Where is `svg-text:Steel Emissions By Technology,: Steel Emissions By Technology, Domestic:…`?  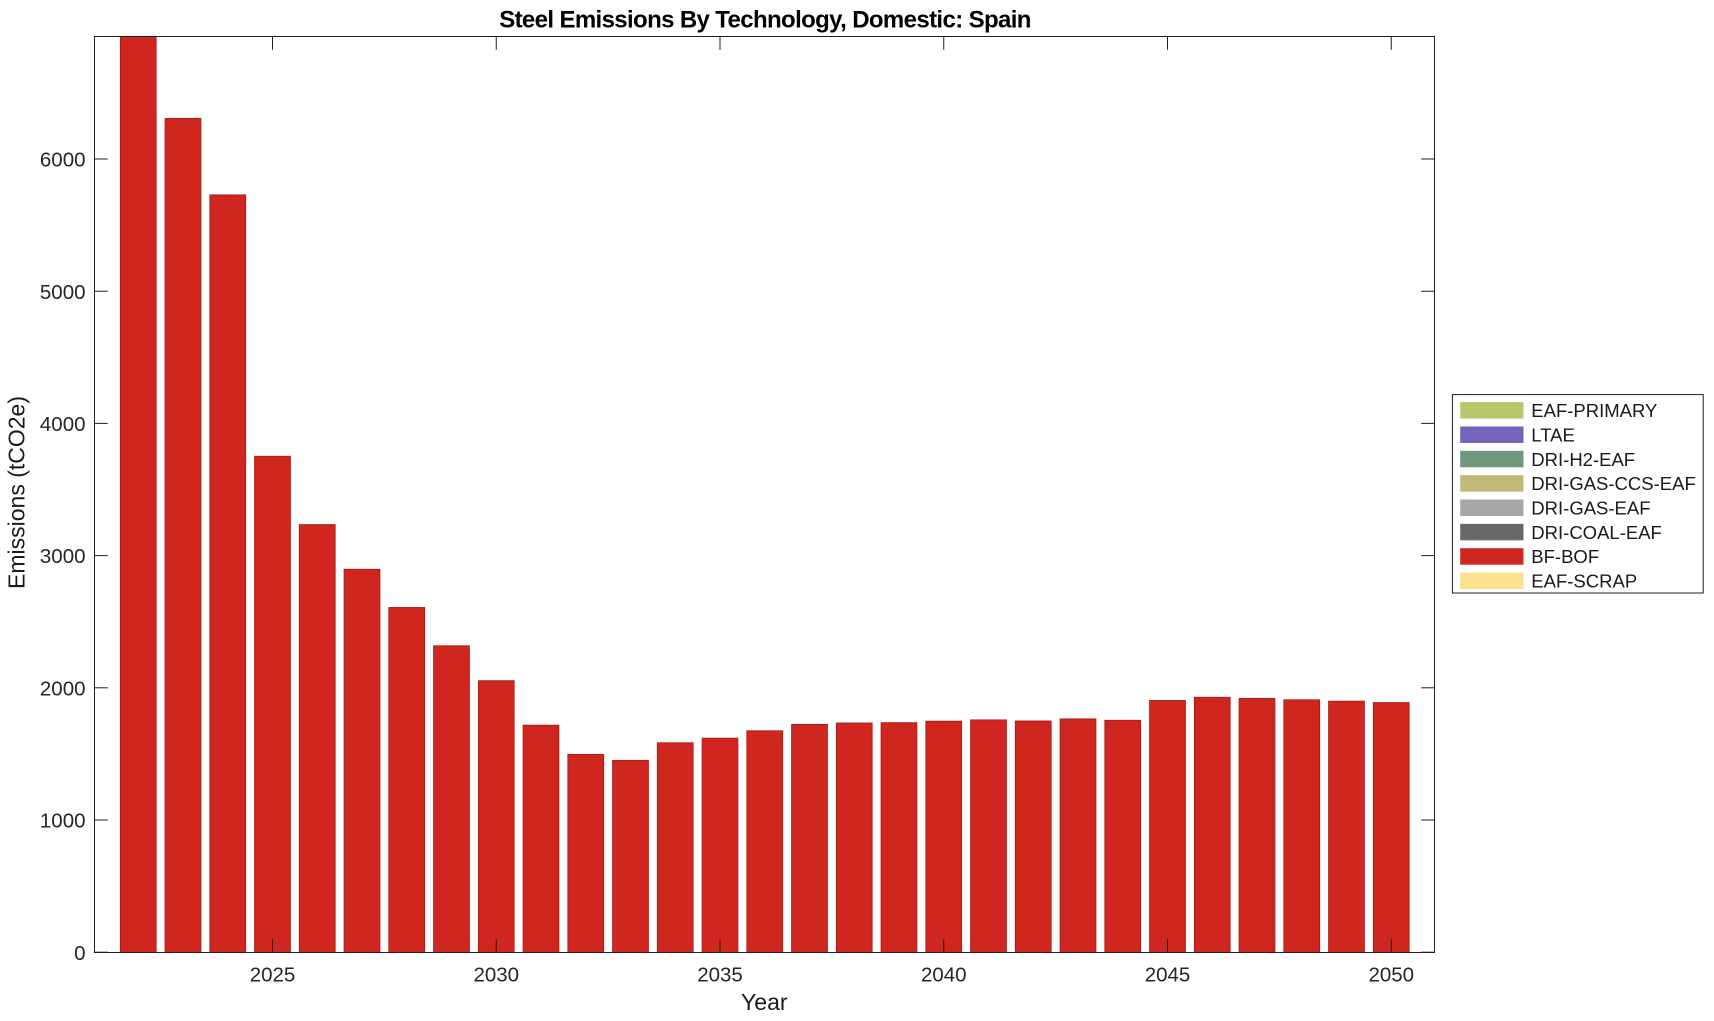 svg-text:Steel Emissions By Technology,: Steel Emissions By Technology, Domestic:… is located at coordinates (765, 20).